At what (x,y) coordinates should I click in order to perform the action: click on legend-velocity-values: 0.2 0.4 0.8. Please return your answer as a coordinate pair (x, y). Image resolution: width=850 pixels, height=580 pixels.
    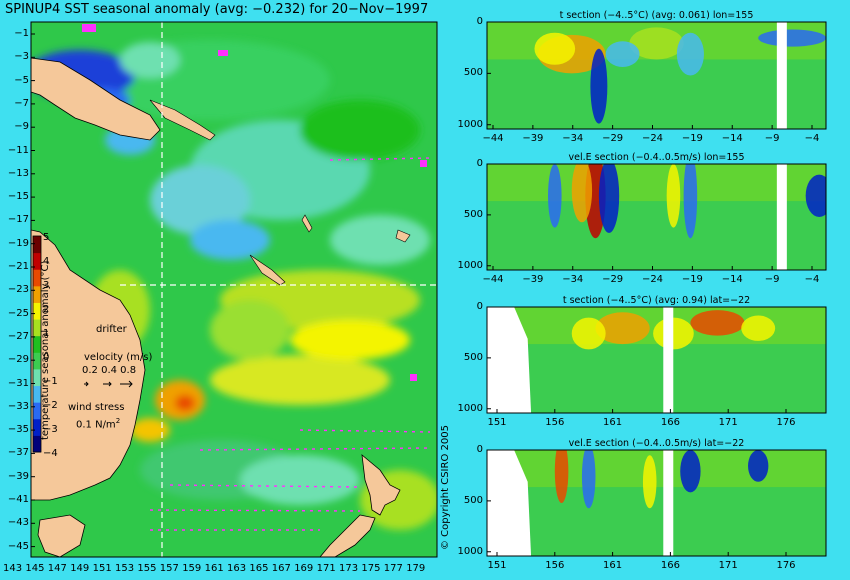
    Looking at the image, I should click on (109, 370).